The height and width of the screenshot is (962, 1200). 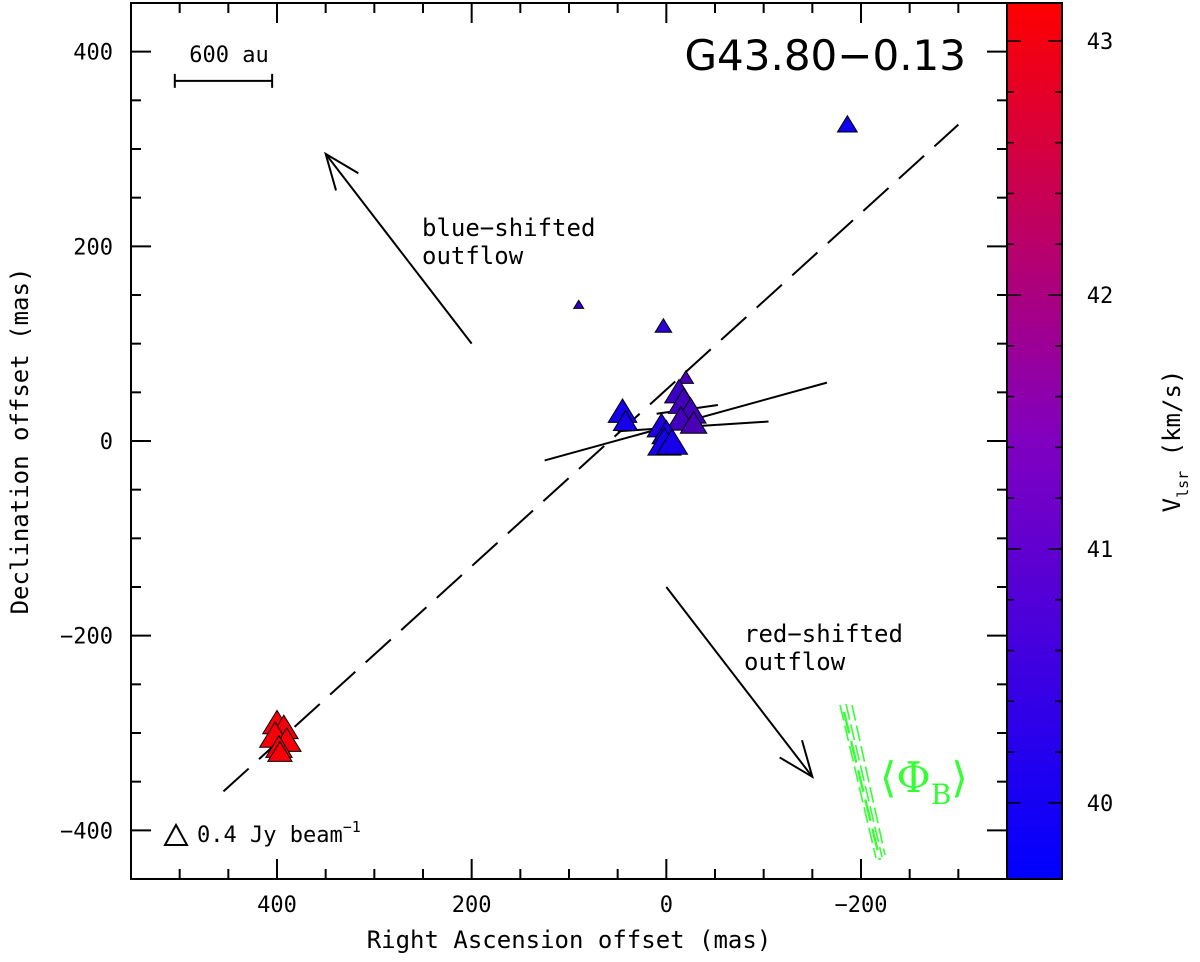 What do you see at coordinates (924, 782) in the screenshot?
I see `magnetic-field-label: ⟨ΦB⟩` at bounding box center [924, 782].